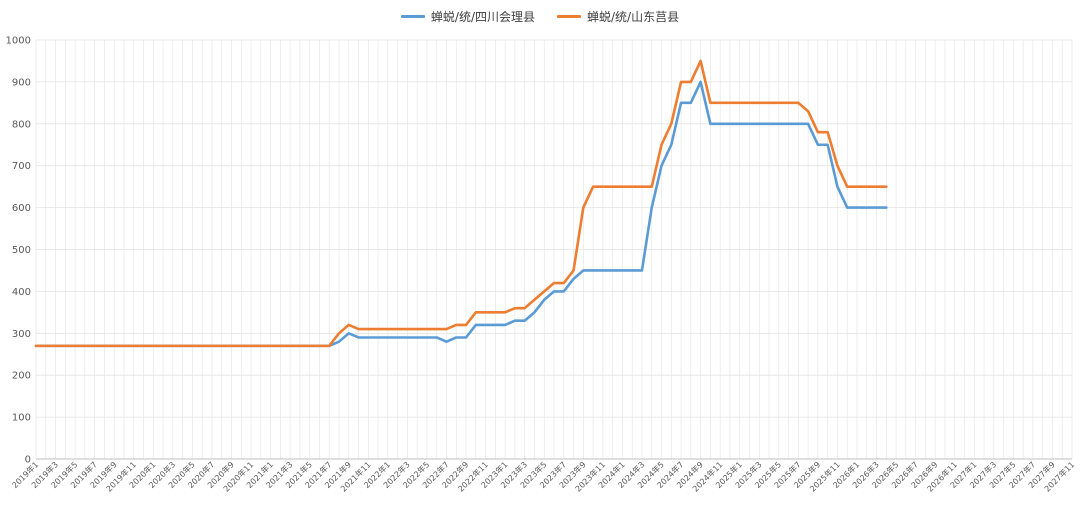 This screenshot has height=509, width=1080. I want to click on y-tick-label: 1000, so click(18, 41).